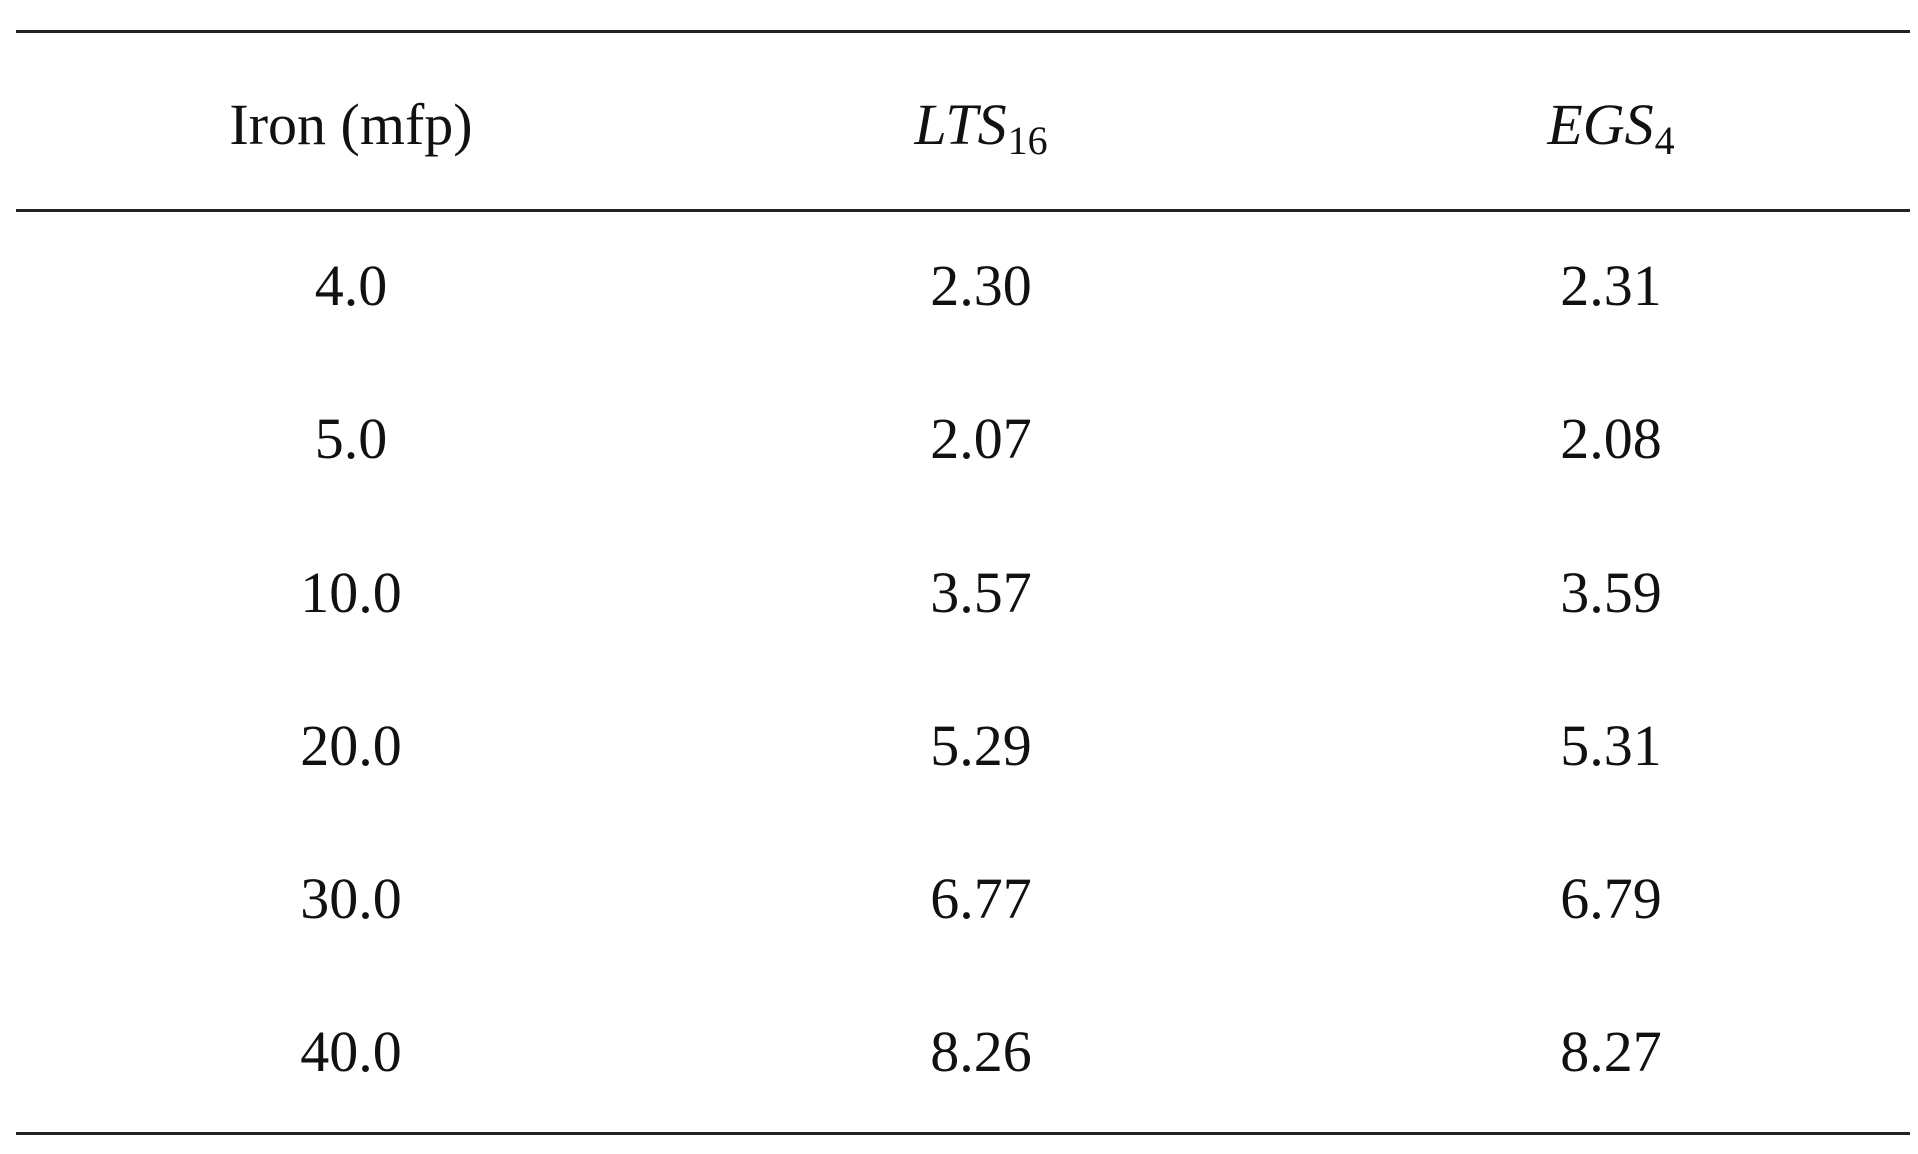 This screenshot has width=1918, height=1154. Describe the element at coordinates (981, 898) in the screenshot. I see `cell-lts16: 6.77` at that location.